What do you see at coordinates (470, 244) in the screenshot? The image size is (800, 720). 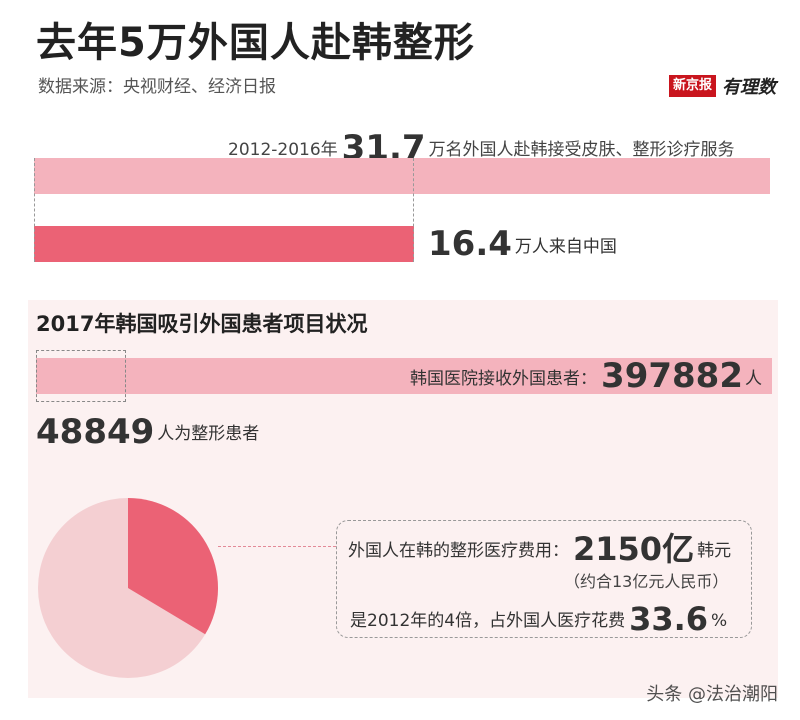 I see `china-value: 16.4` at bounding box center [470, 244].